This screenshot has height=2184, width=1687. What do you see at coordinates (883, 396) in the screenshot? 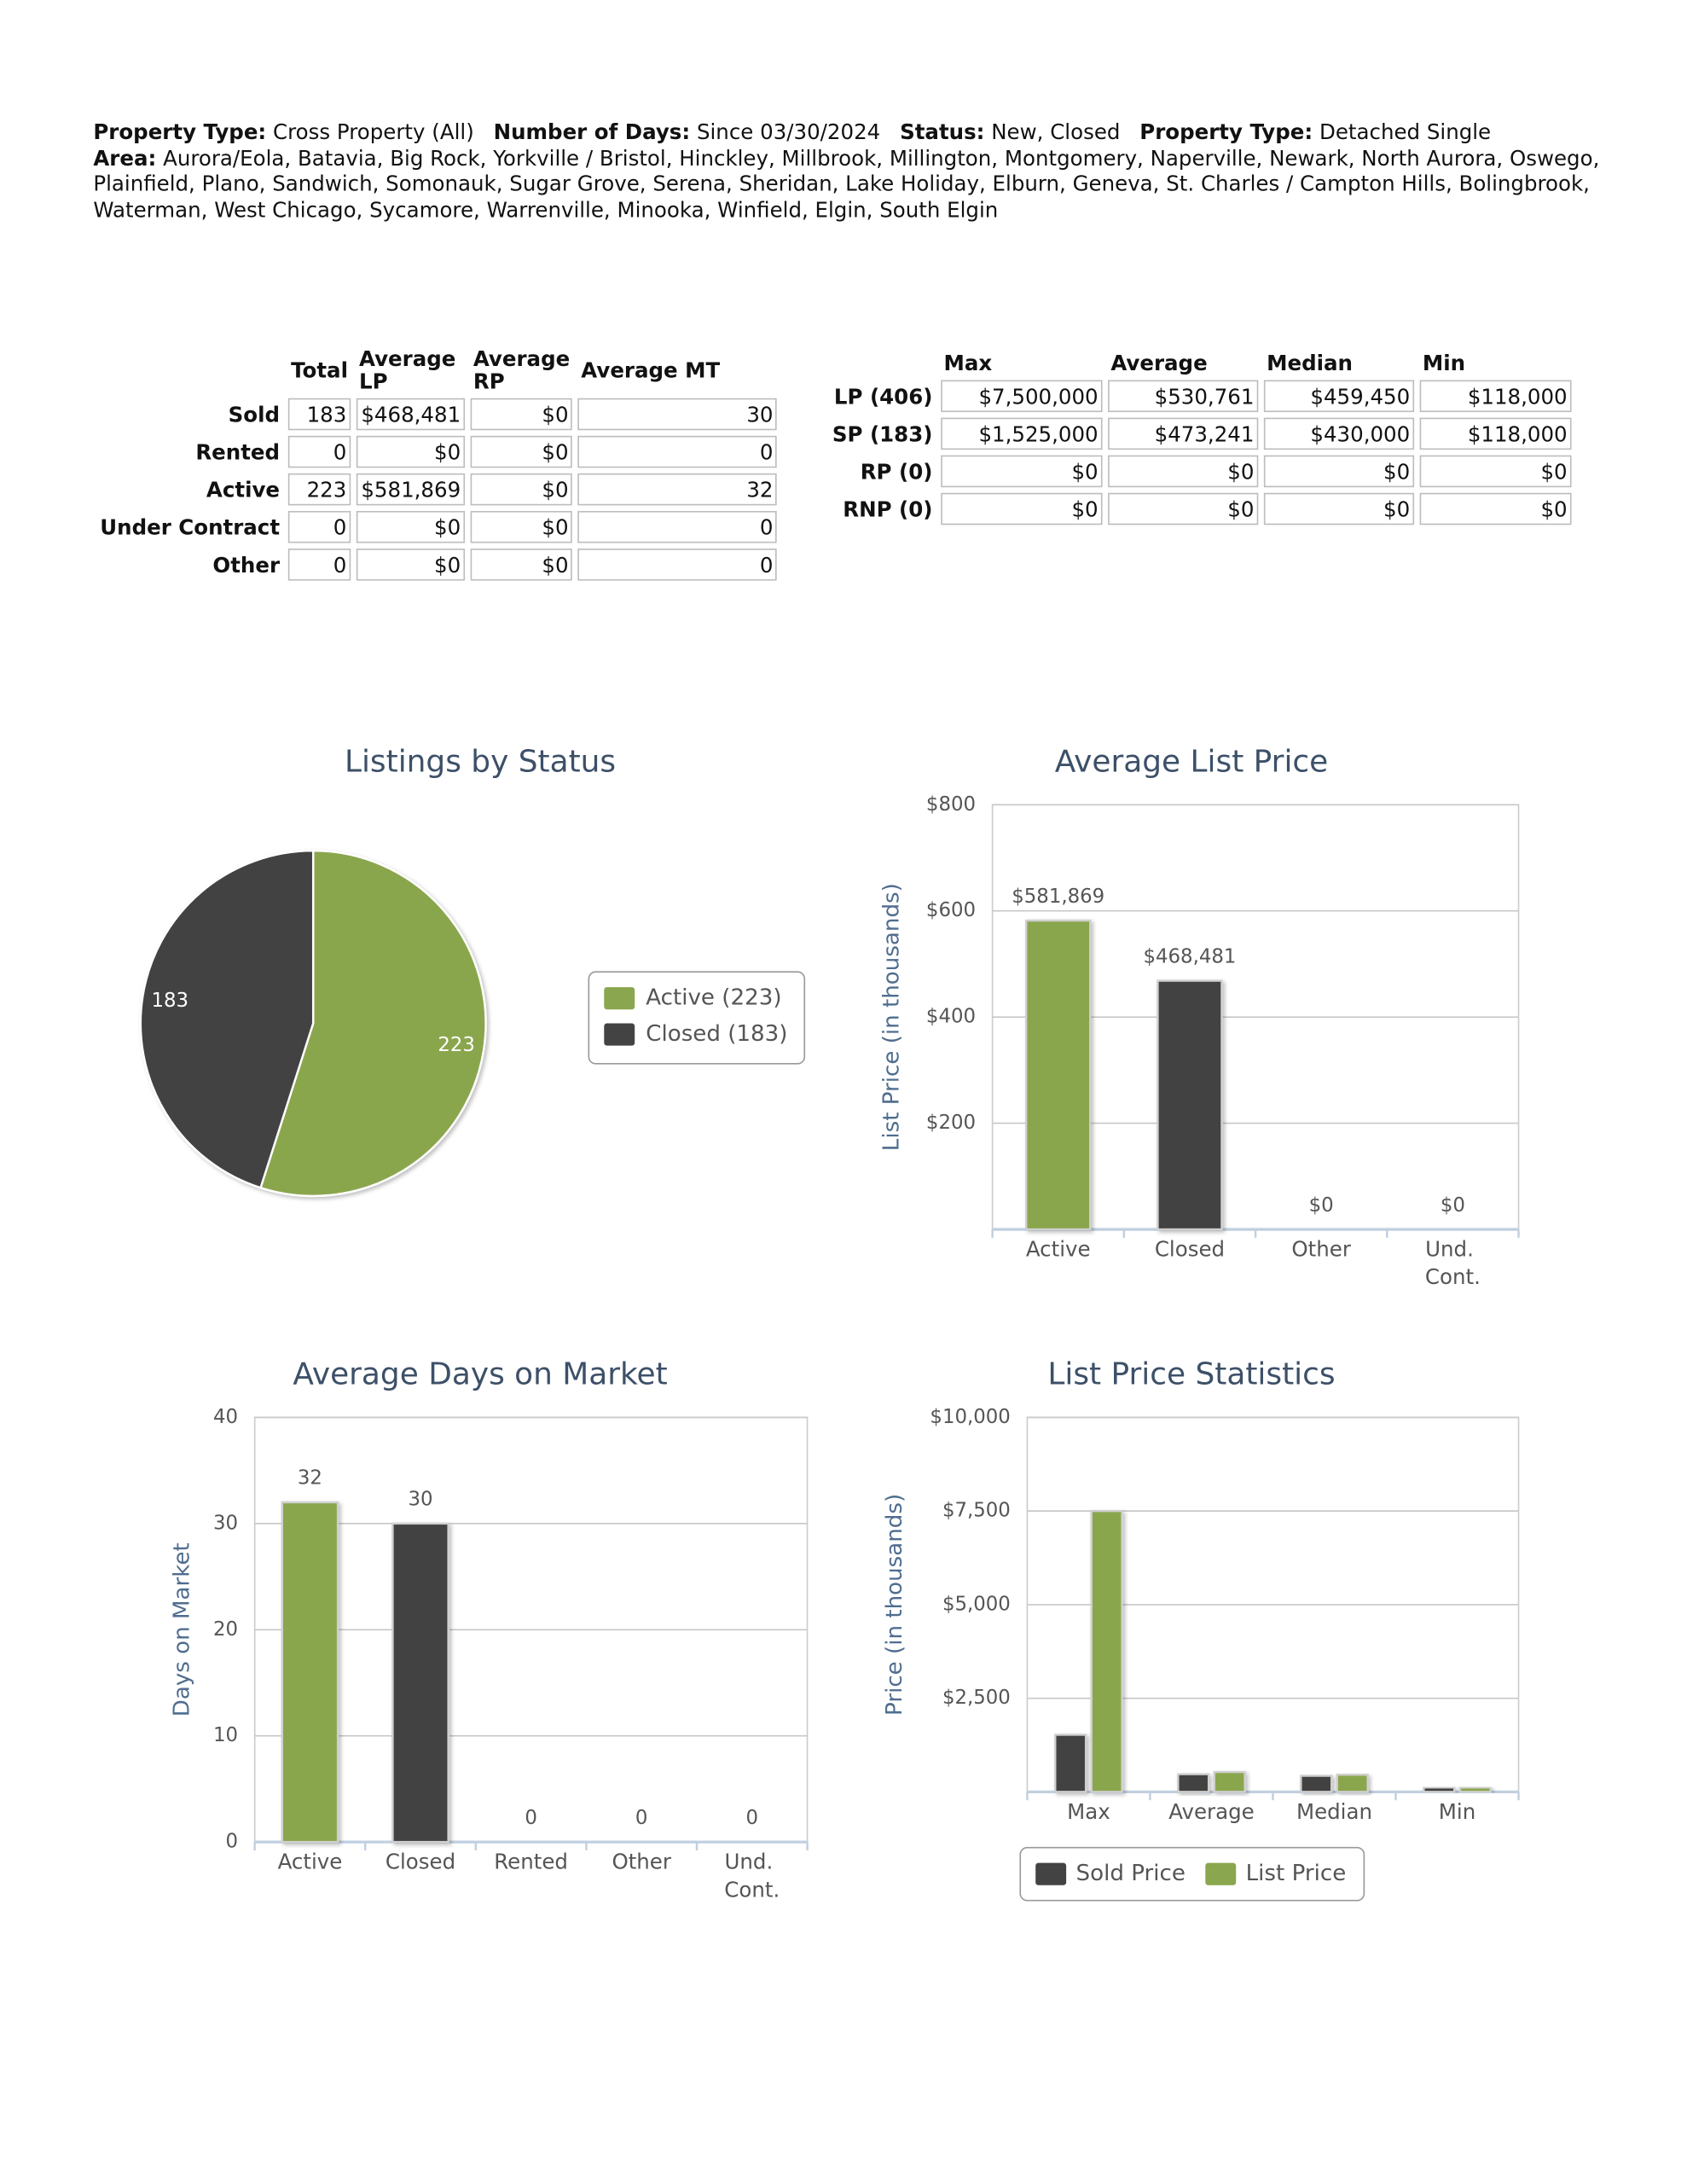
I see `row-header: LP (406)` at bounding box center [883, 396].